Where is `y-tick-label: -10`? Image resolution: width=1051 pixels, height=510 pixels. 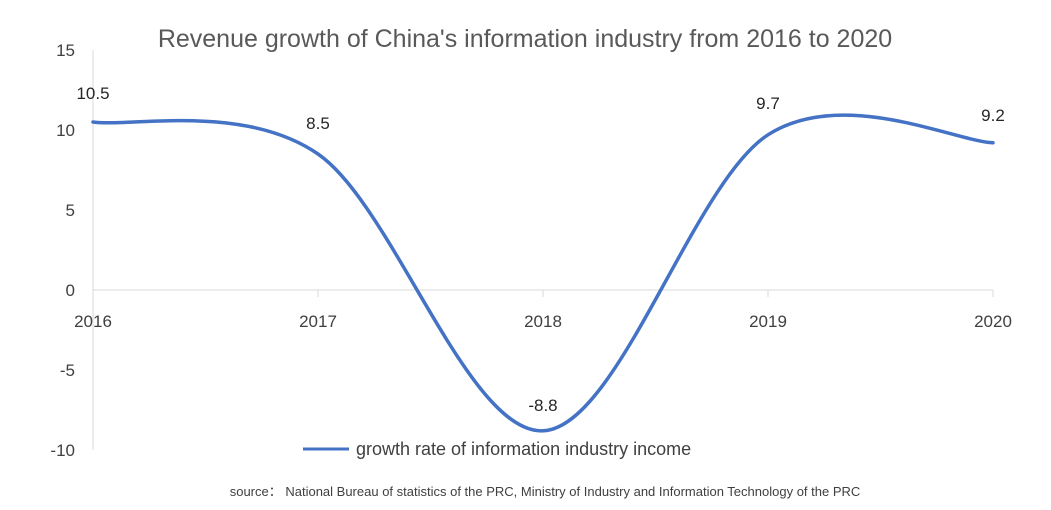 y-tick-label: -10 is located at coordinates (62, 450).